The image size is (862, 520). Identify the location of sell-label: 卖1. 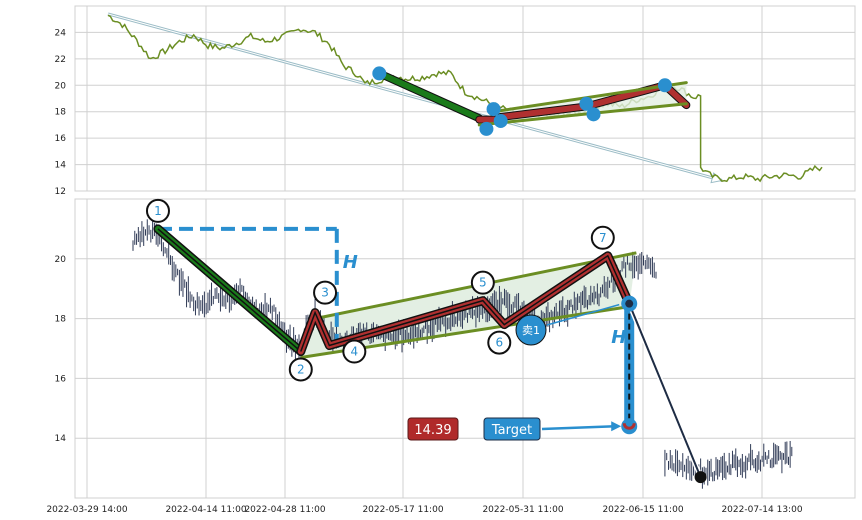
(531, 330).